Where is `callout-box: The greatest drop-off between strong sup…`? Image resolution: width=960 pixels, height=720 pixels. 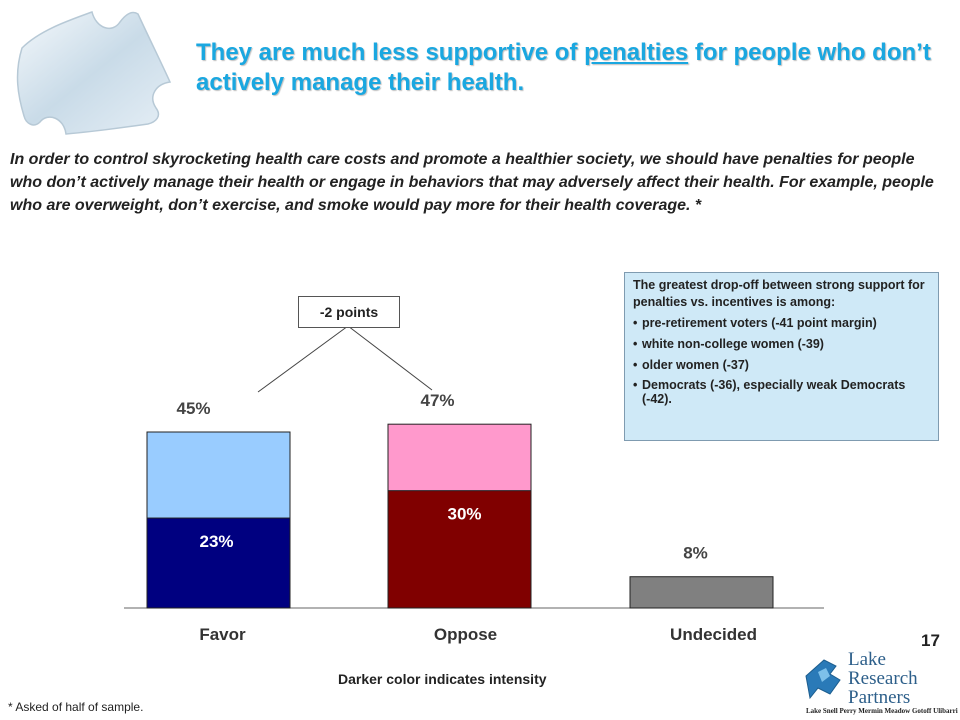
callout-box: The greatest drop-off between strong sup… is located at coordinates (781, 356).